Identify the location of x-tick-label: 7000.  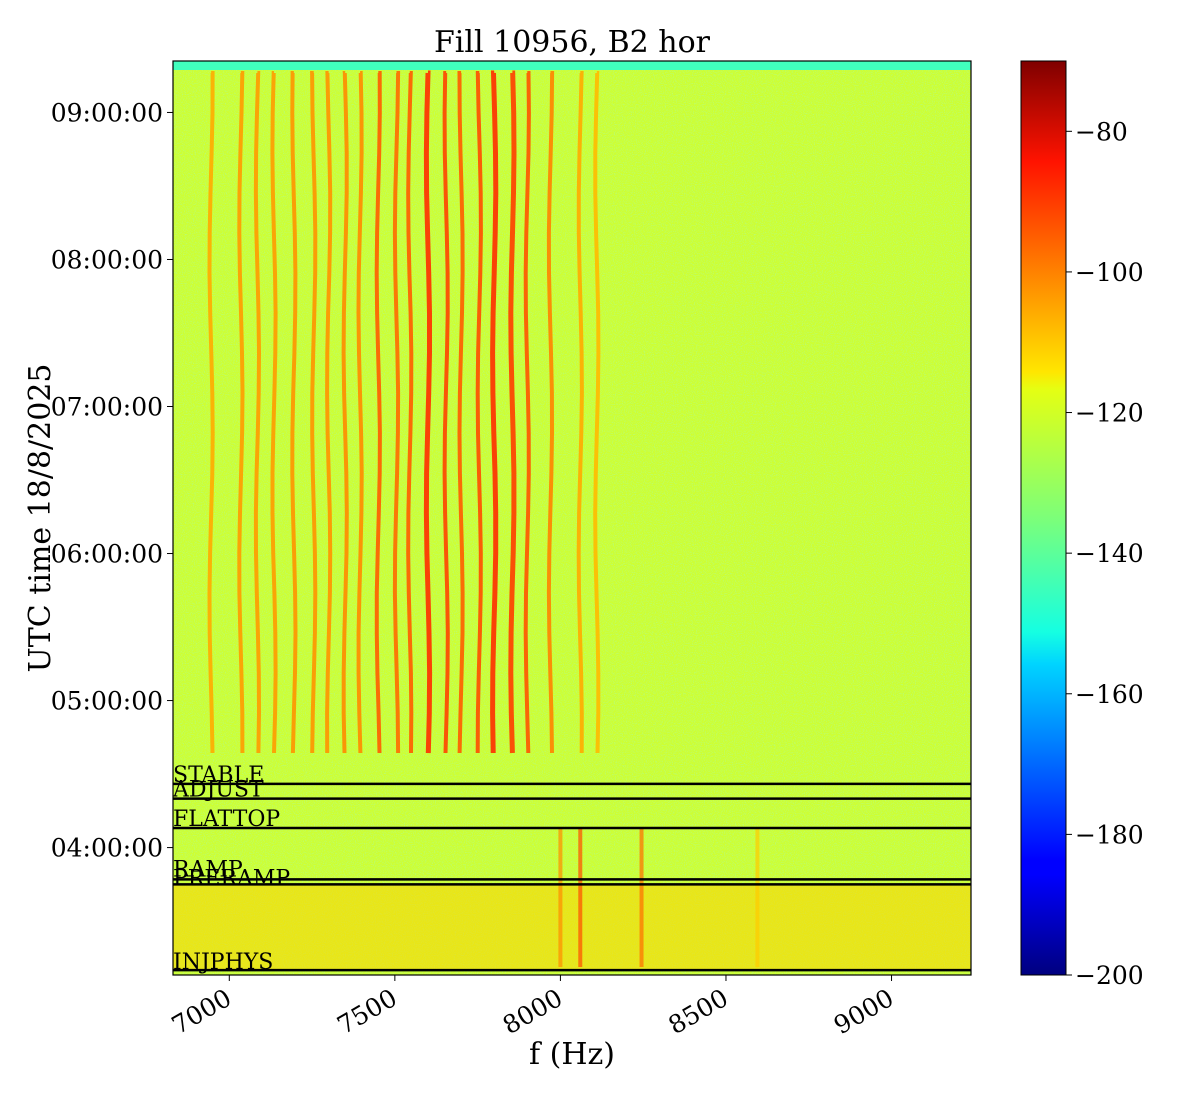
(202, 1011).